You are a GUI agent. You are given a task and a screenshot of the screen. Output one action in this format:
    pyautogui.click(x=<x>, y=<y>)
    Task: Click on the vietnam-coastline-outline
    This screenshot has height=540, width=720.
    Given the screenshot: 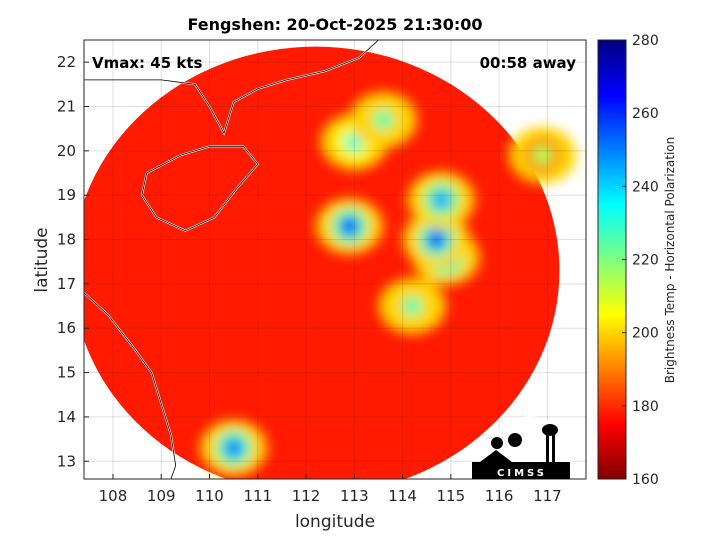 What is the action you would take?
    pyautogui.click(x=130, y=385)
    